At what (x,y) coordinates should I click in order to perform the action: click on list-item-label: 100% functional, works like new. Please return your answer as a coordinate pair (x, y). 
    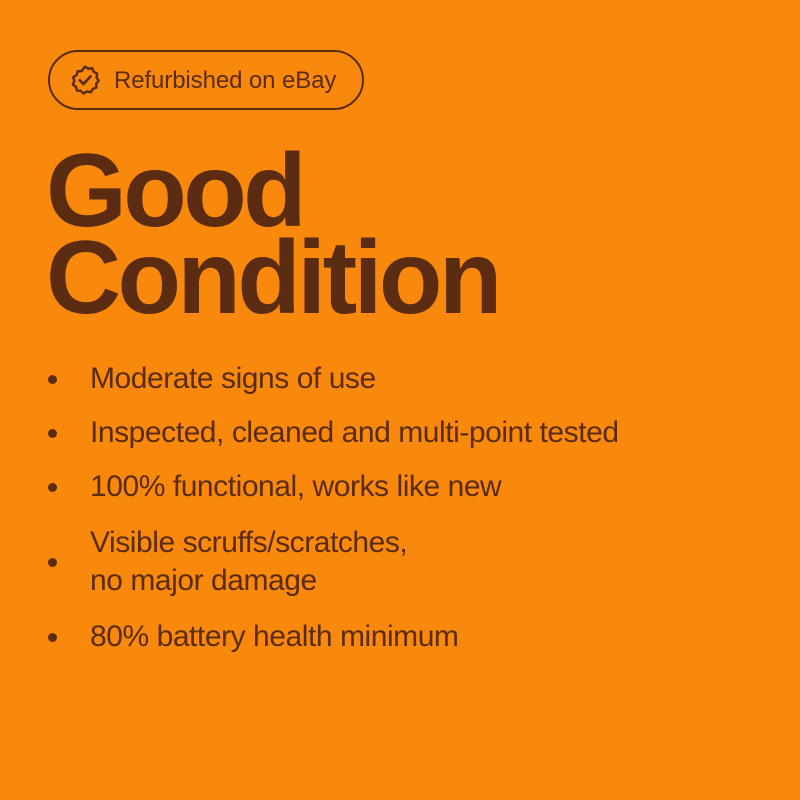
    Looking at the image, I should click on (296, 486).